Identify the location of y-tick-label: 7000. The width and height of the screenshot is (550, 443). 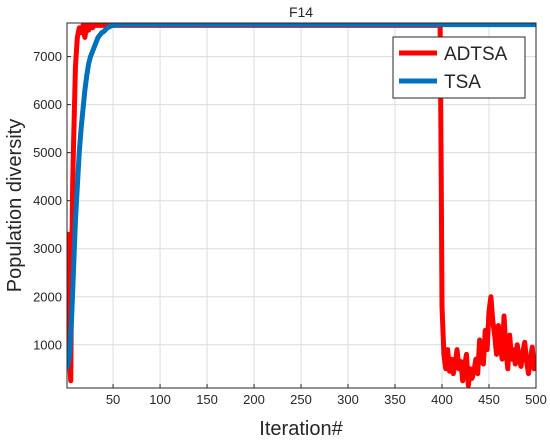
(47, 56).